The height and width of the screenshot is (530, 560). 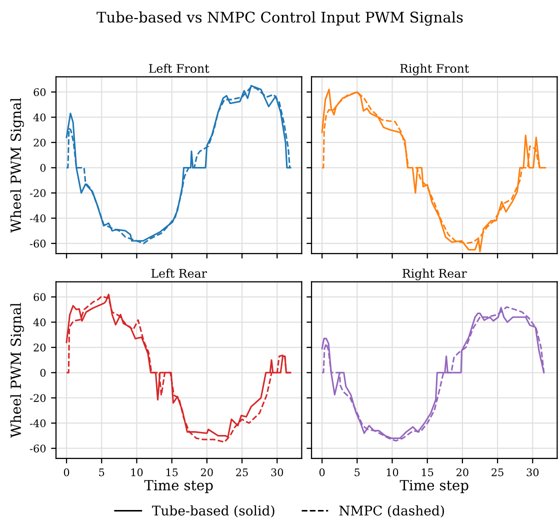 What do you see at coordinates (391, 511) in the screenshot?
I see `text: NMPC (dashed)` at bounding box center [391, 511].